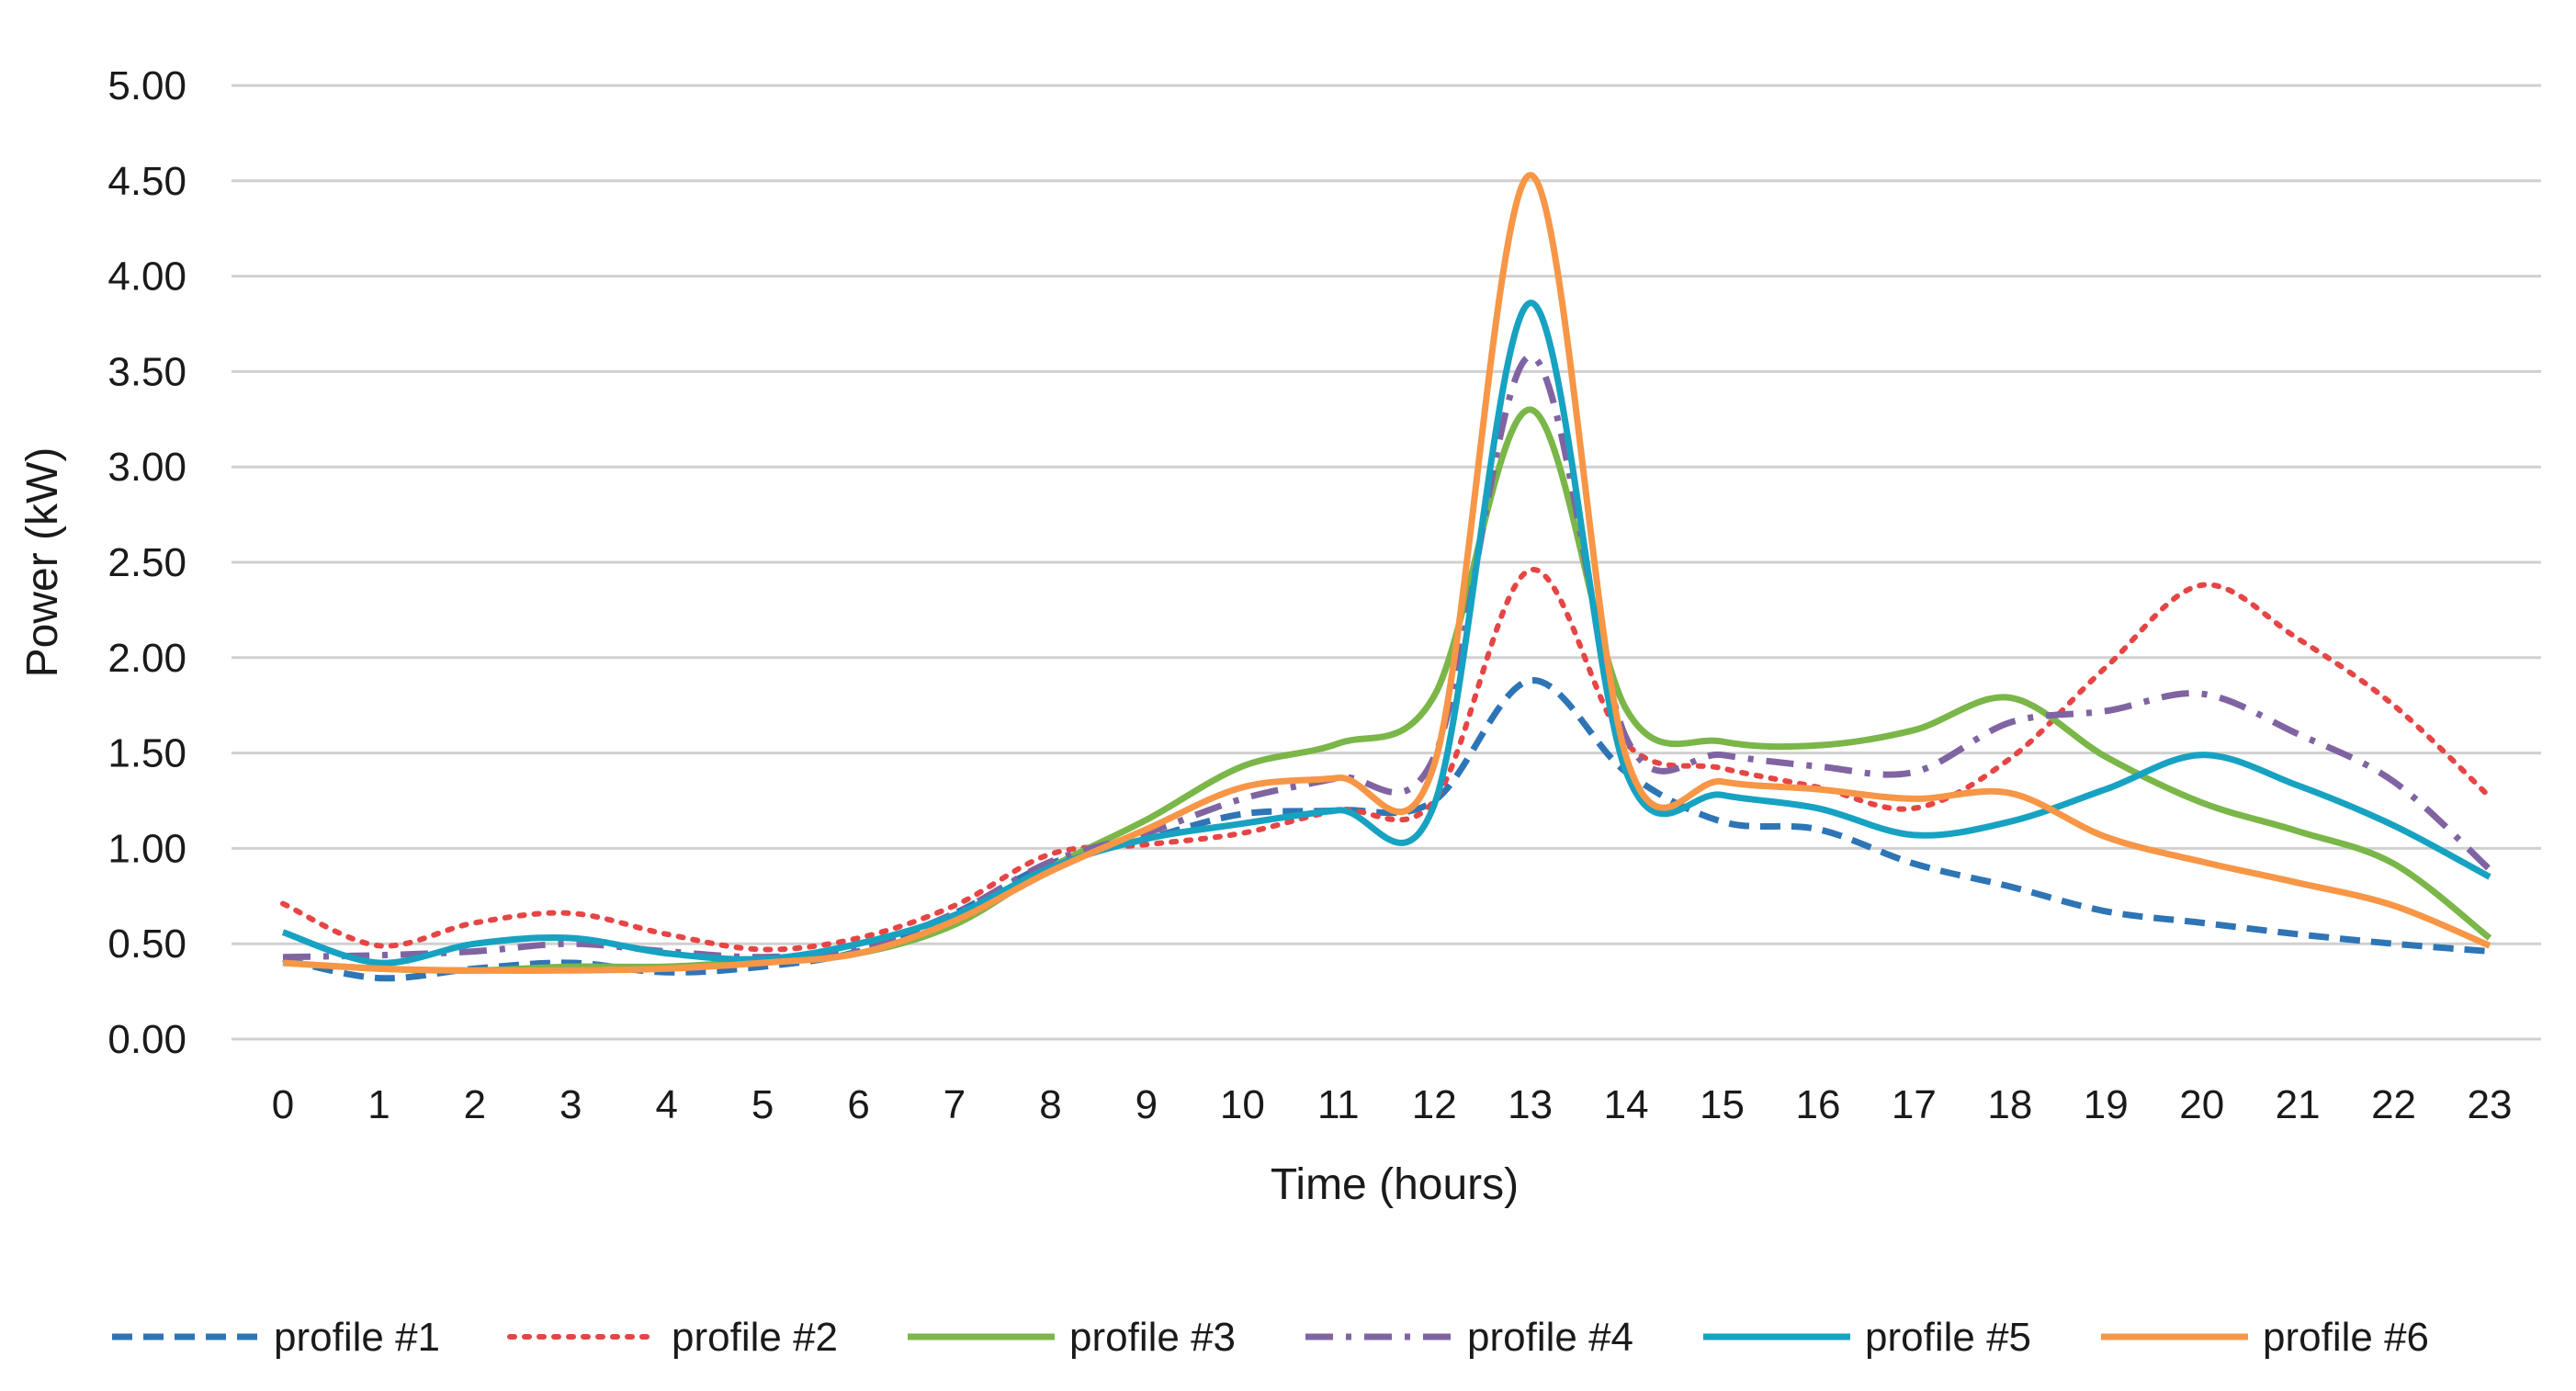 This screenshot has height=1391, width=2576. Describe the element at coordinates (357, 1337) in the screenshot. I see `legend-label-profile-1: profile #1` at that location.